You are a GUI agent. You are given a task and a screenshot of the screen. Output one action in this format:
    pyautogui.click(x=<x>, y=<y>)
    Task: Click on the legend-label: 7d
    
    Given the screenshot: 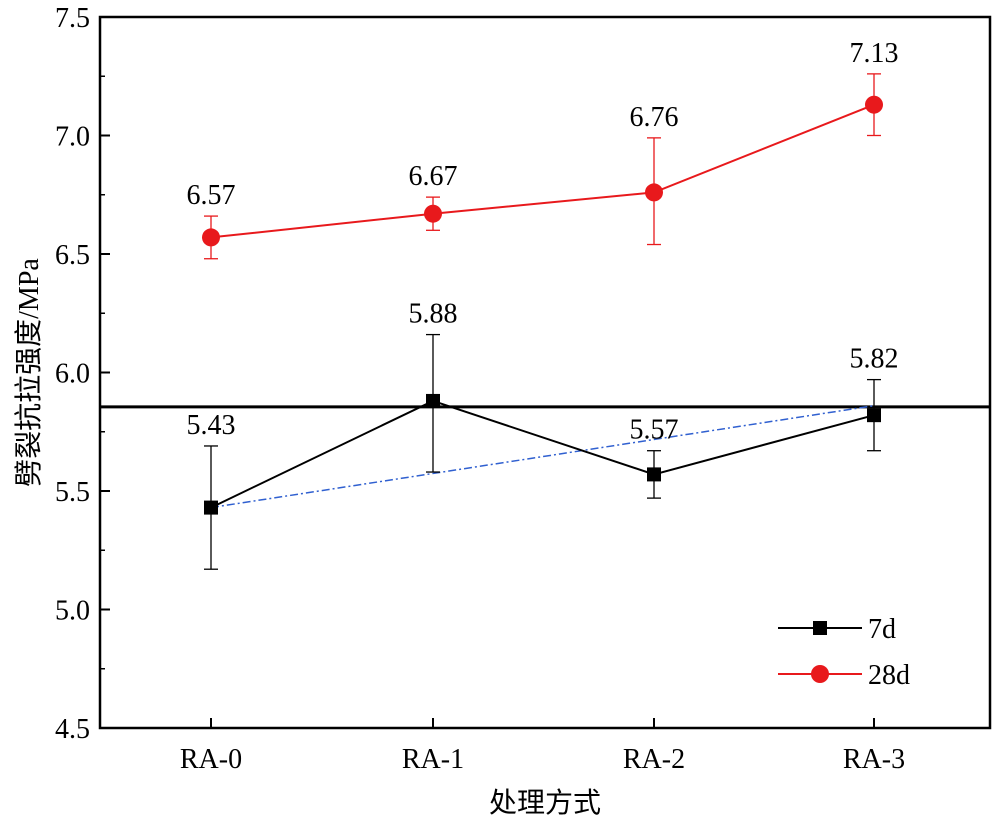 What is the action you would take?
    pyautogui.click(x=882, y=629)
    